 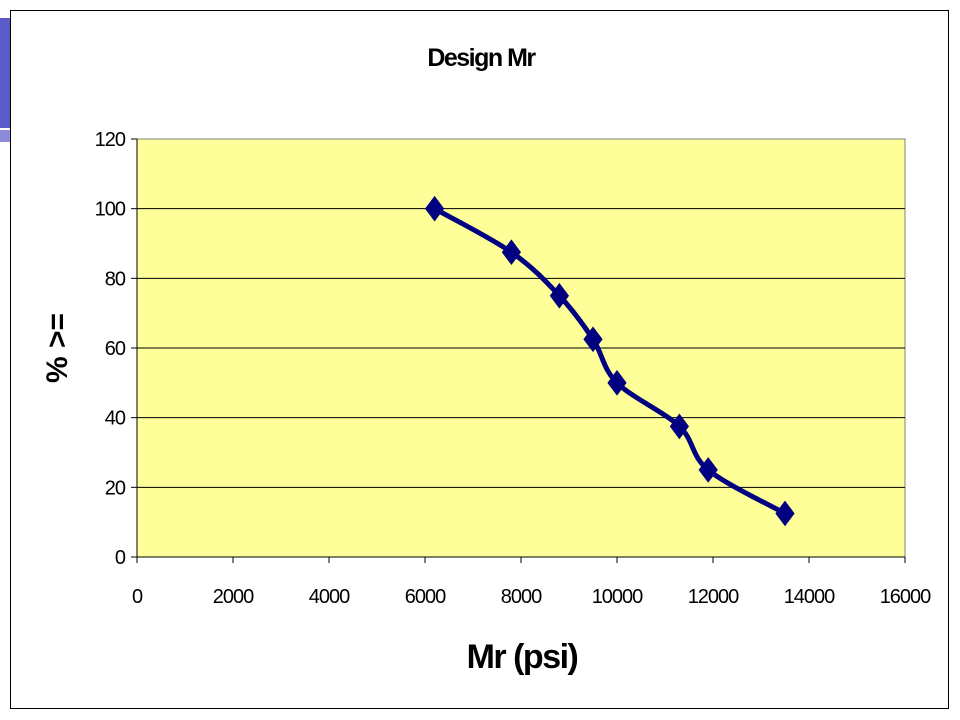 I want to click on accent-bar, so click(x=5, y=73).